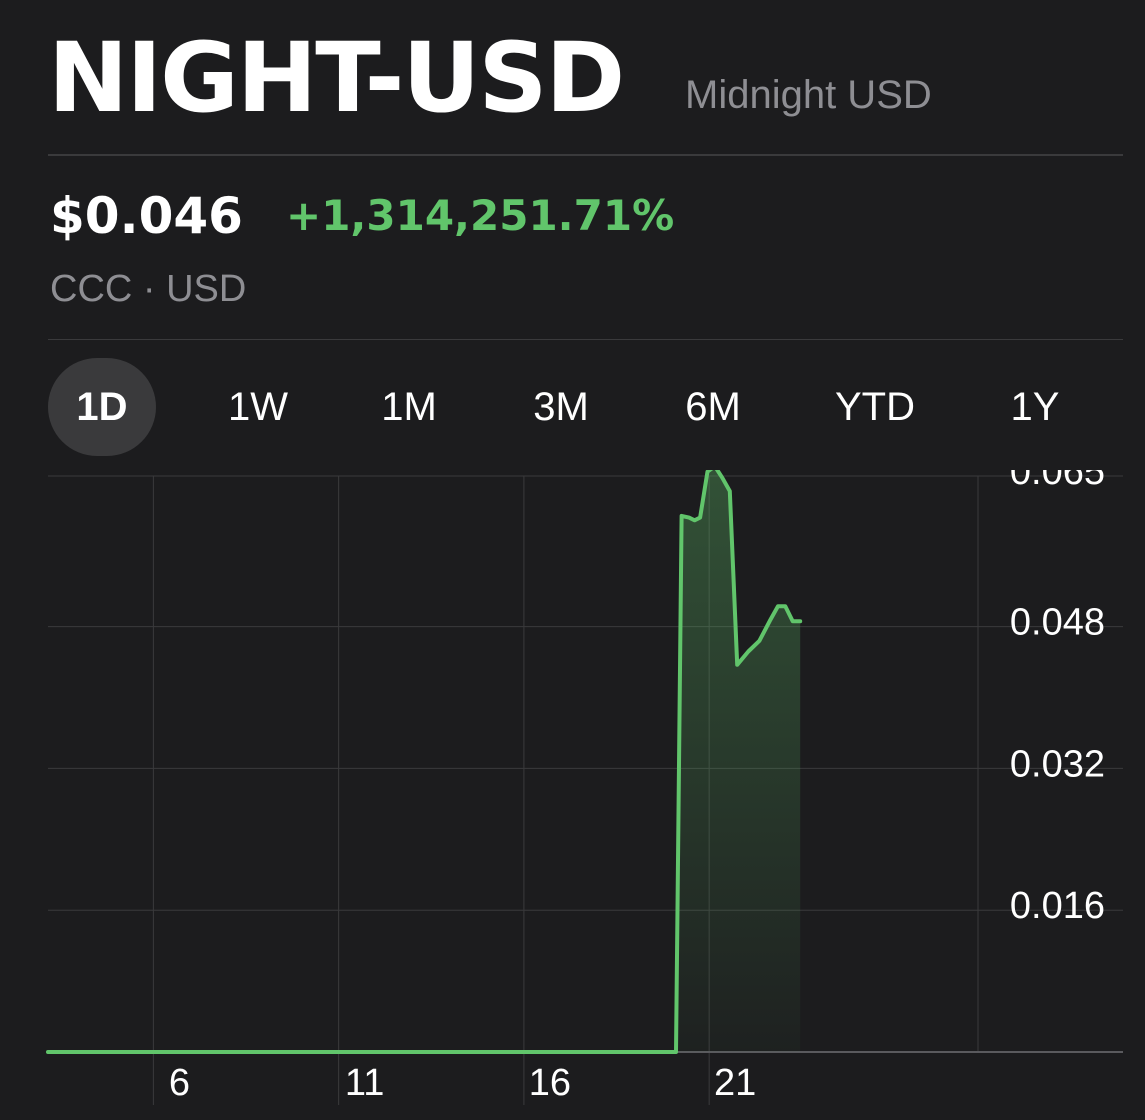 Image resolution: width=1145 pixels, height=1120 pixels. What do you see at coordinates (146, 216) in the screenshot?
I see `current-price: $0.046` at bounding box center [146, 216].